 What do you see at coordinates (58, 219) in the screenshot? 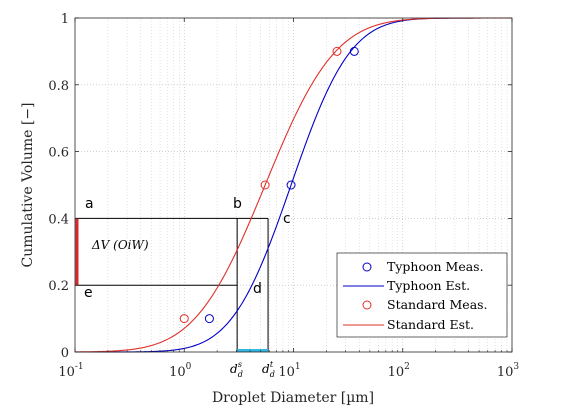
I see `y-tick-label: 0.4` at bounding box center [58, 219].